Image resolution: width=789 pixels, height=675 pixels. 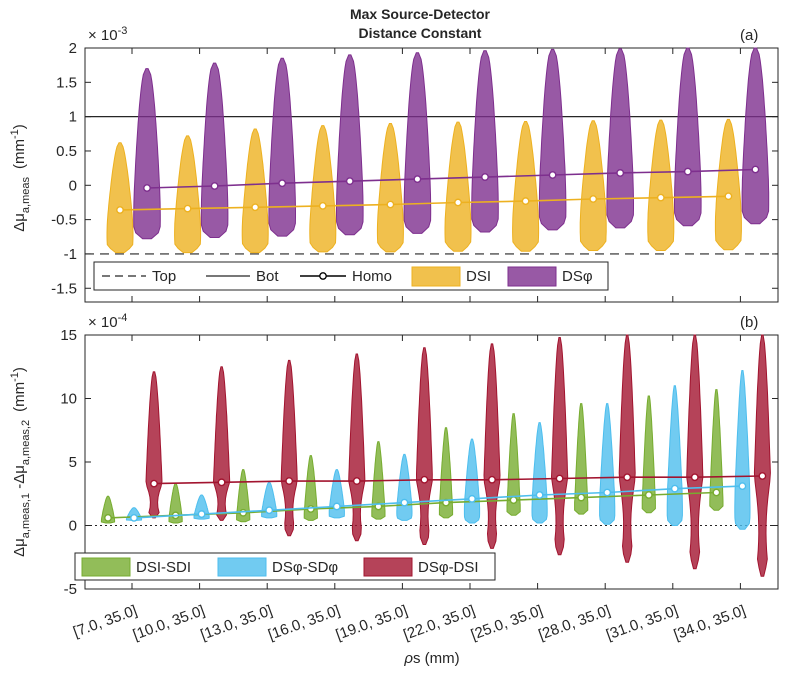 What do you see at coordinates (417, 179) in the screenshot?
I see `median-marker-DSφ-4` at bounding box center [417, 179].